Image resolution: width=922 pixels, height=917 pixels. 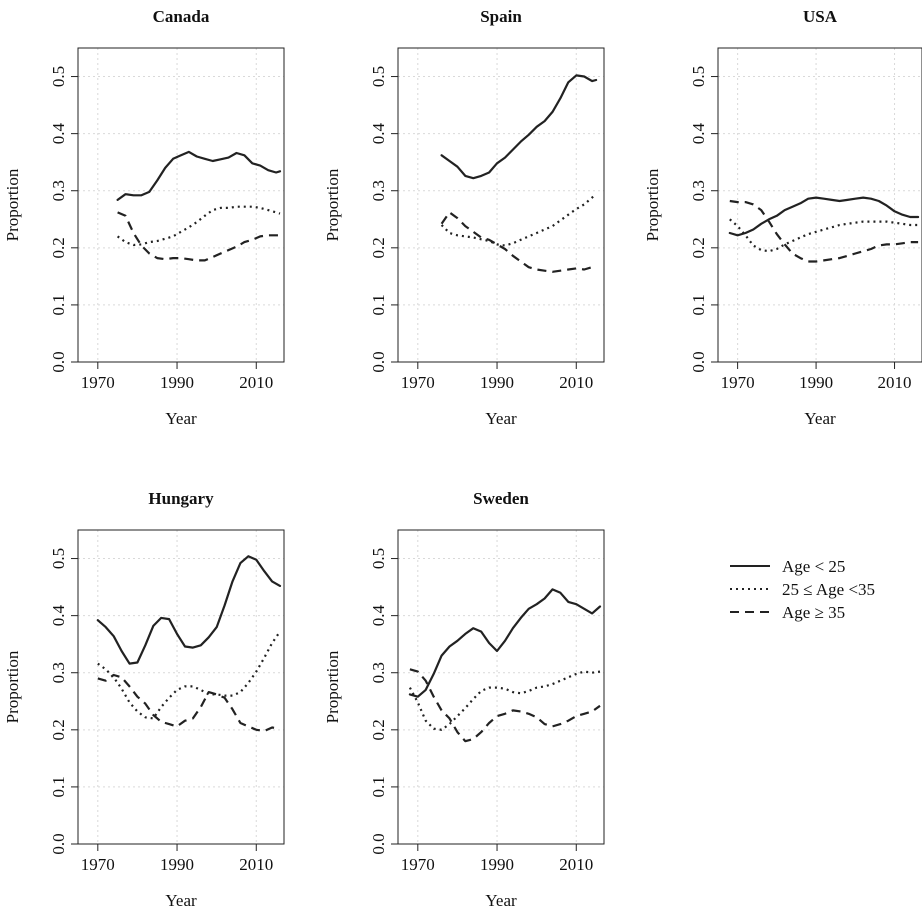 I want to click on panel-title: USA, so click(x=820, y=16).